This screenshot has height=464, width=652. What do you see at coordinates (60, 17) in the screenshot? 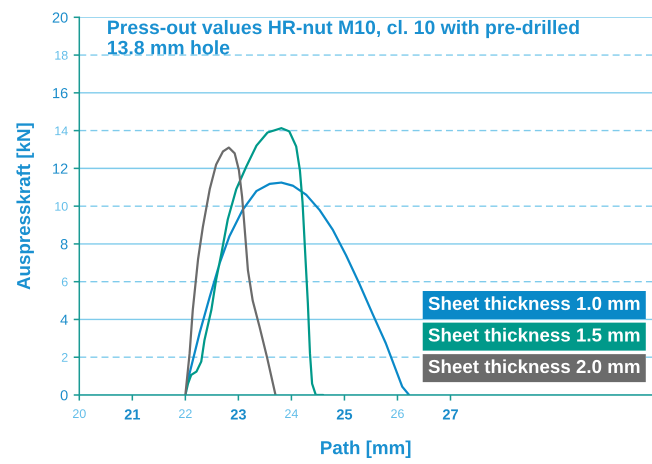
I see `y-tick-label: 20` at bounding box center [60, 17].